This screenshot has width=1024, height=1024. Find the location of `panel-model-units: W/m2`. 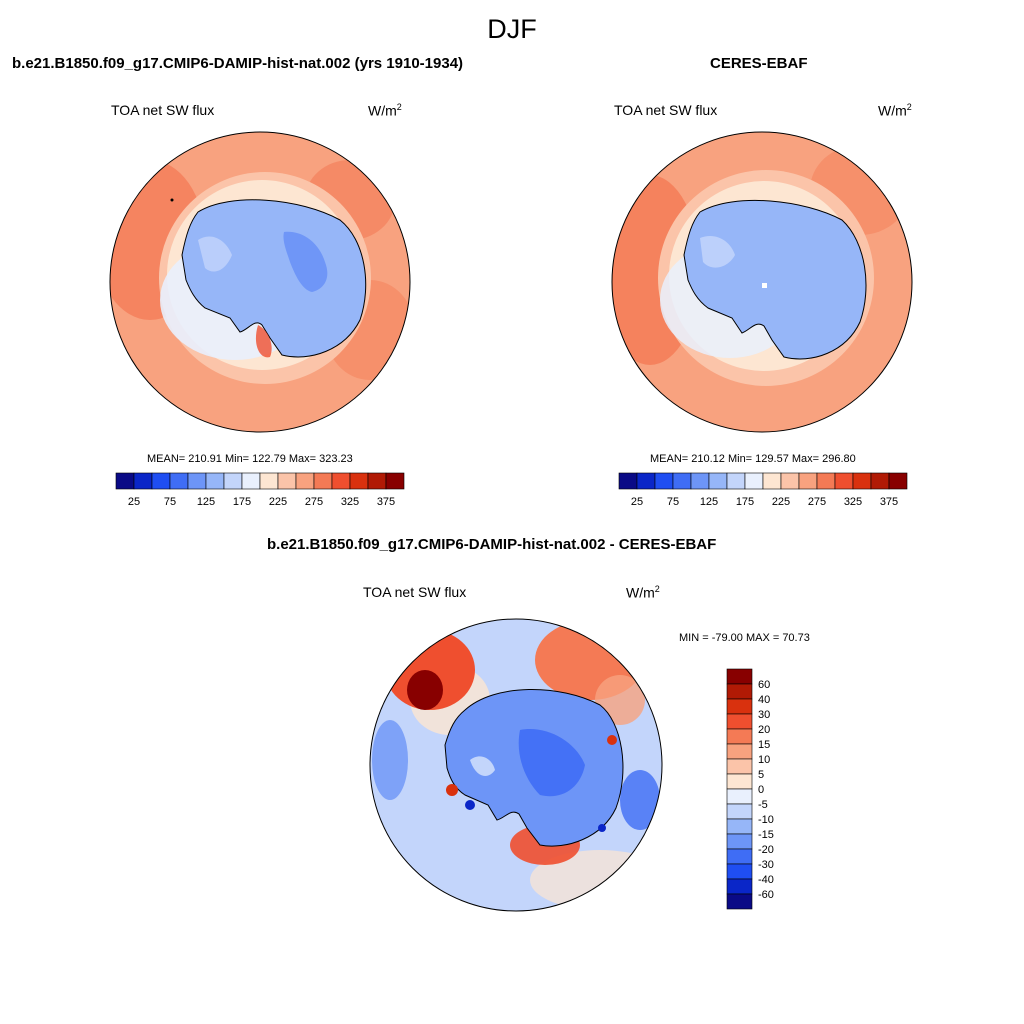

panel-model-units: W/m2 is located at coordinates (385, 110).